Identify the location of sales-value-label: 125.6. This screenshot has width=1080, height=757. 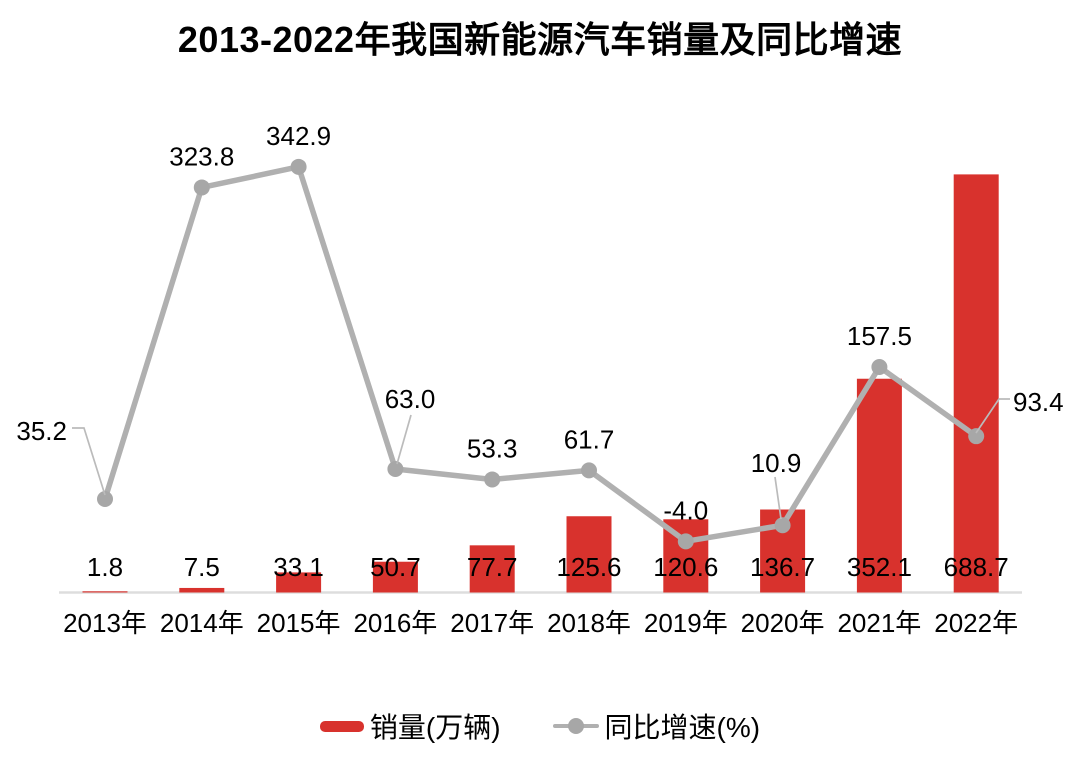
(588, 567).